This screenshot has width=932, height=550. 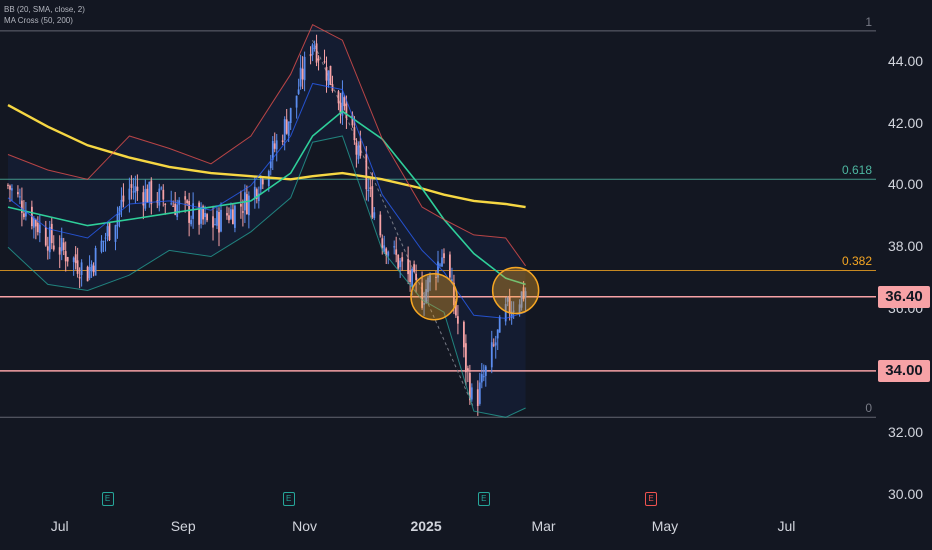 I want to click on highlight-circles-layer, so click(x=475, y=293).